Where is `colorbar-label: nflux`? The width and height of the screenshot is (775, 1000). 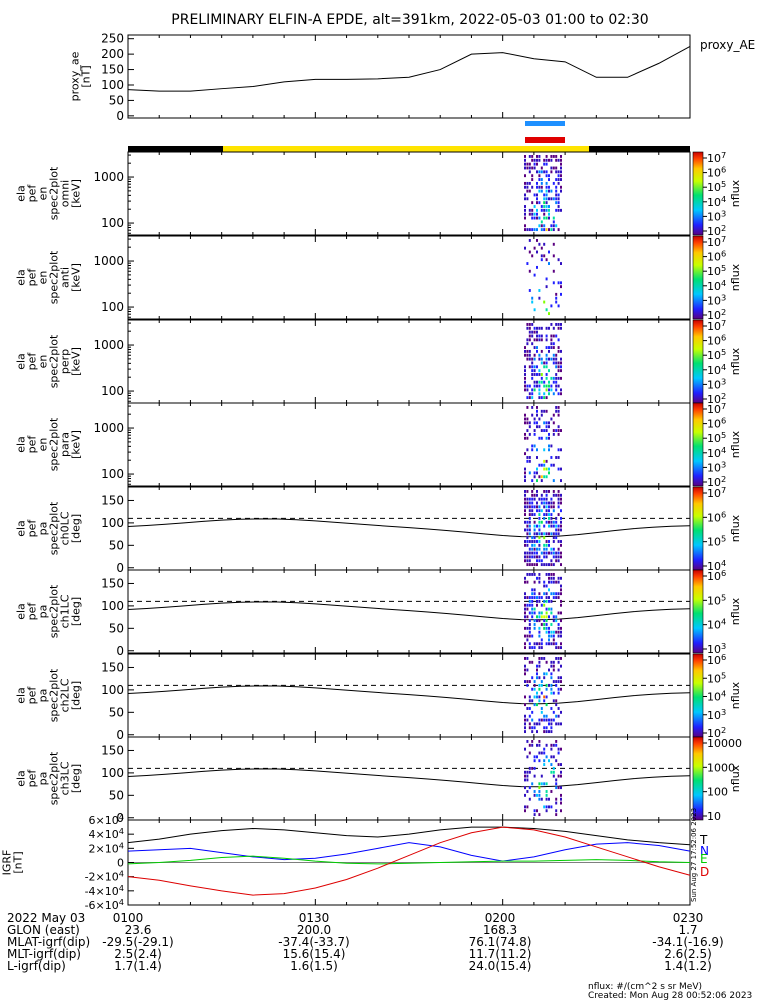 colorbar-label: nflux is located at coordinates (735, 778).